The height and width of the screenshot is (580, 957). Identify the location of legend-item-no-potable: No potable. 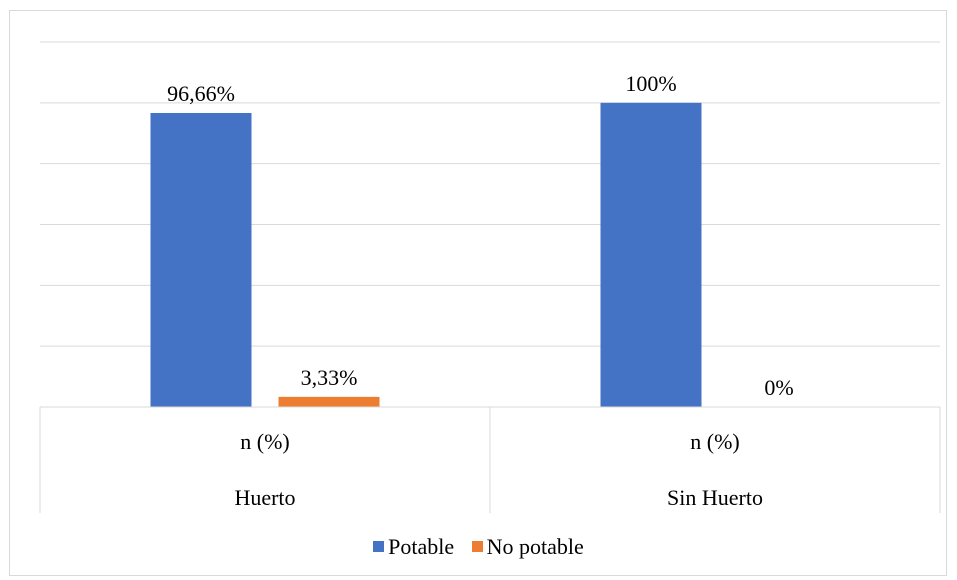
(527, 546).